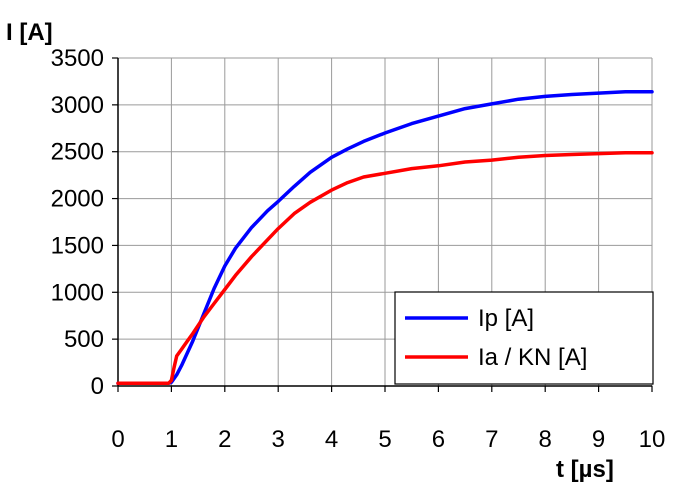 This screenshot has width=683, height=486. What do you see at coordinates (598, 439) in the screenshot?
I see `x-tick-label: 9` at bounding box center [598, 439].